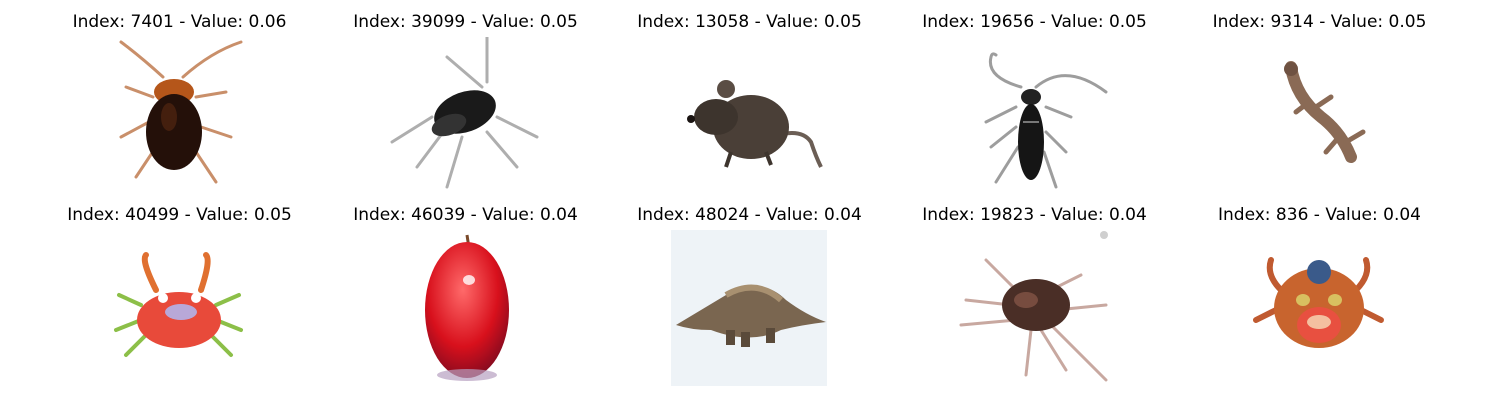 This screenshot has width=1500, height=400. What do you see at coordinates (749, 308) in the screenshot?
I see `dinosaur-image` at bounding box center [749, 308].